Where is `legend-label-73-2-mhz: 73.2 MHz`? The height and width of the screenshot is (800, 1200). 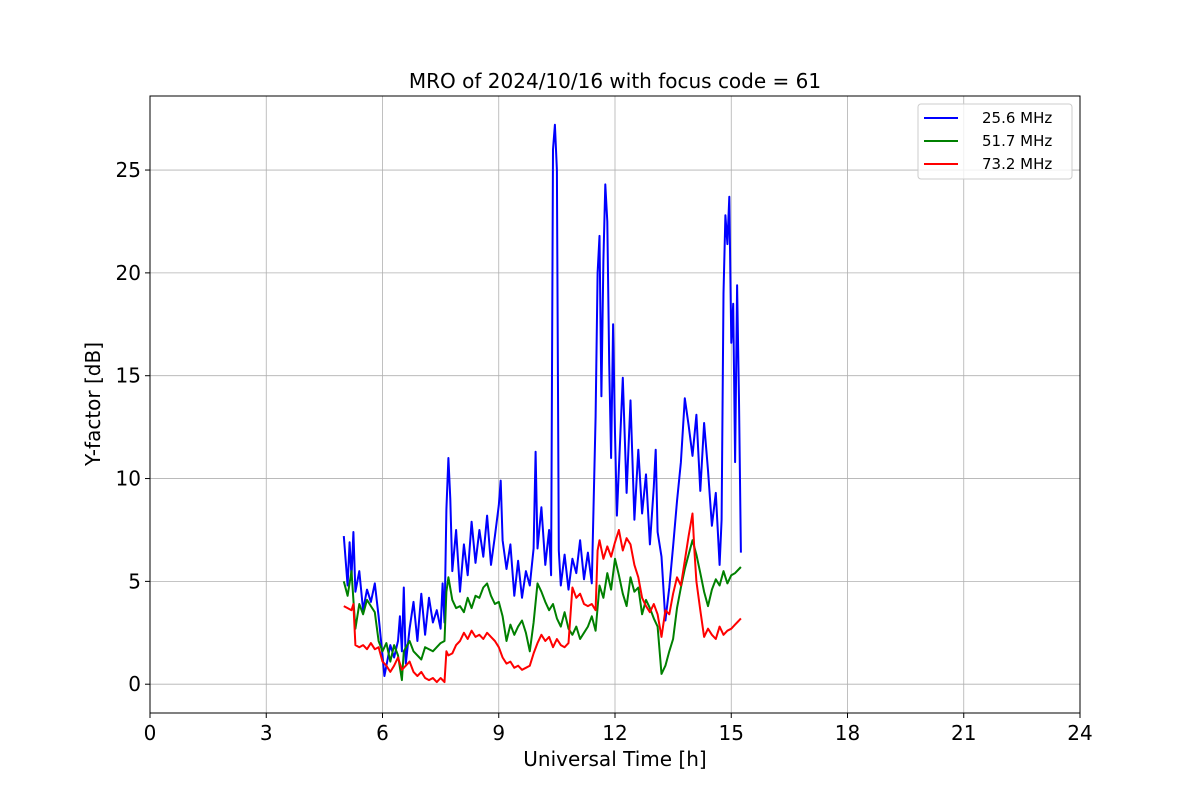 legend-label-73-2-mhz: 73.2 MHz is located at coordinates (1017, 164).